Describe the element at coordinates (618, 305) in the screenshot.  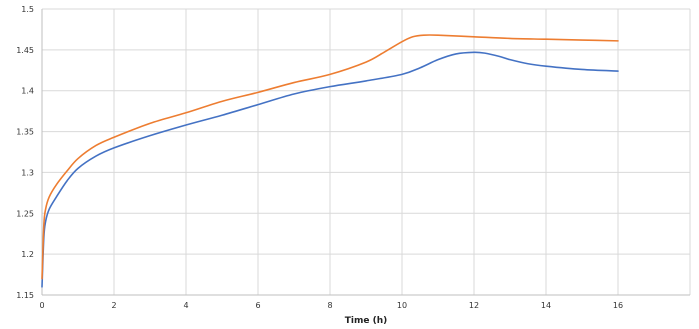
I see `x-tick-label: 16` at that location.